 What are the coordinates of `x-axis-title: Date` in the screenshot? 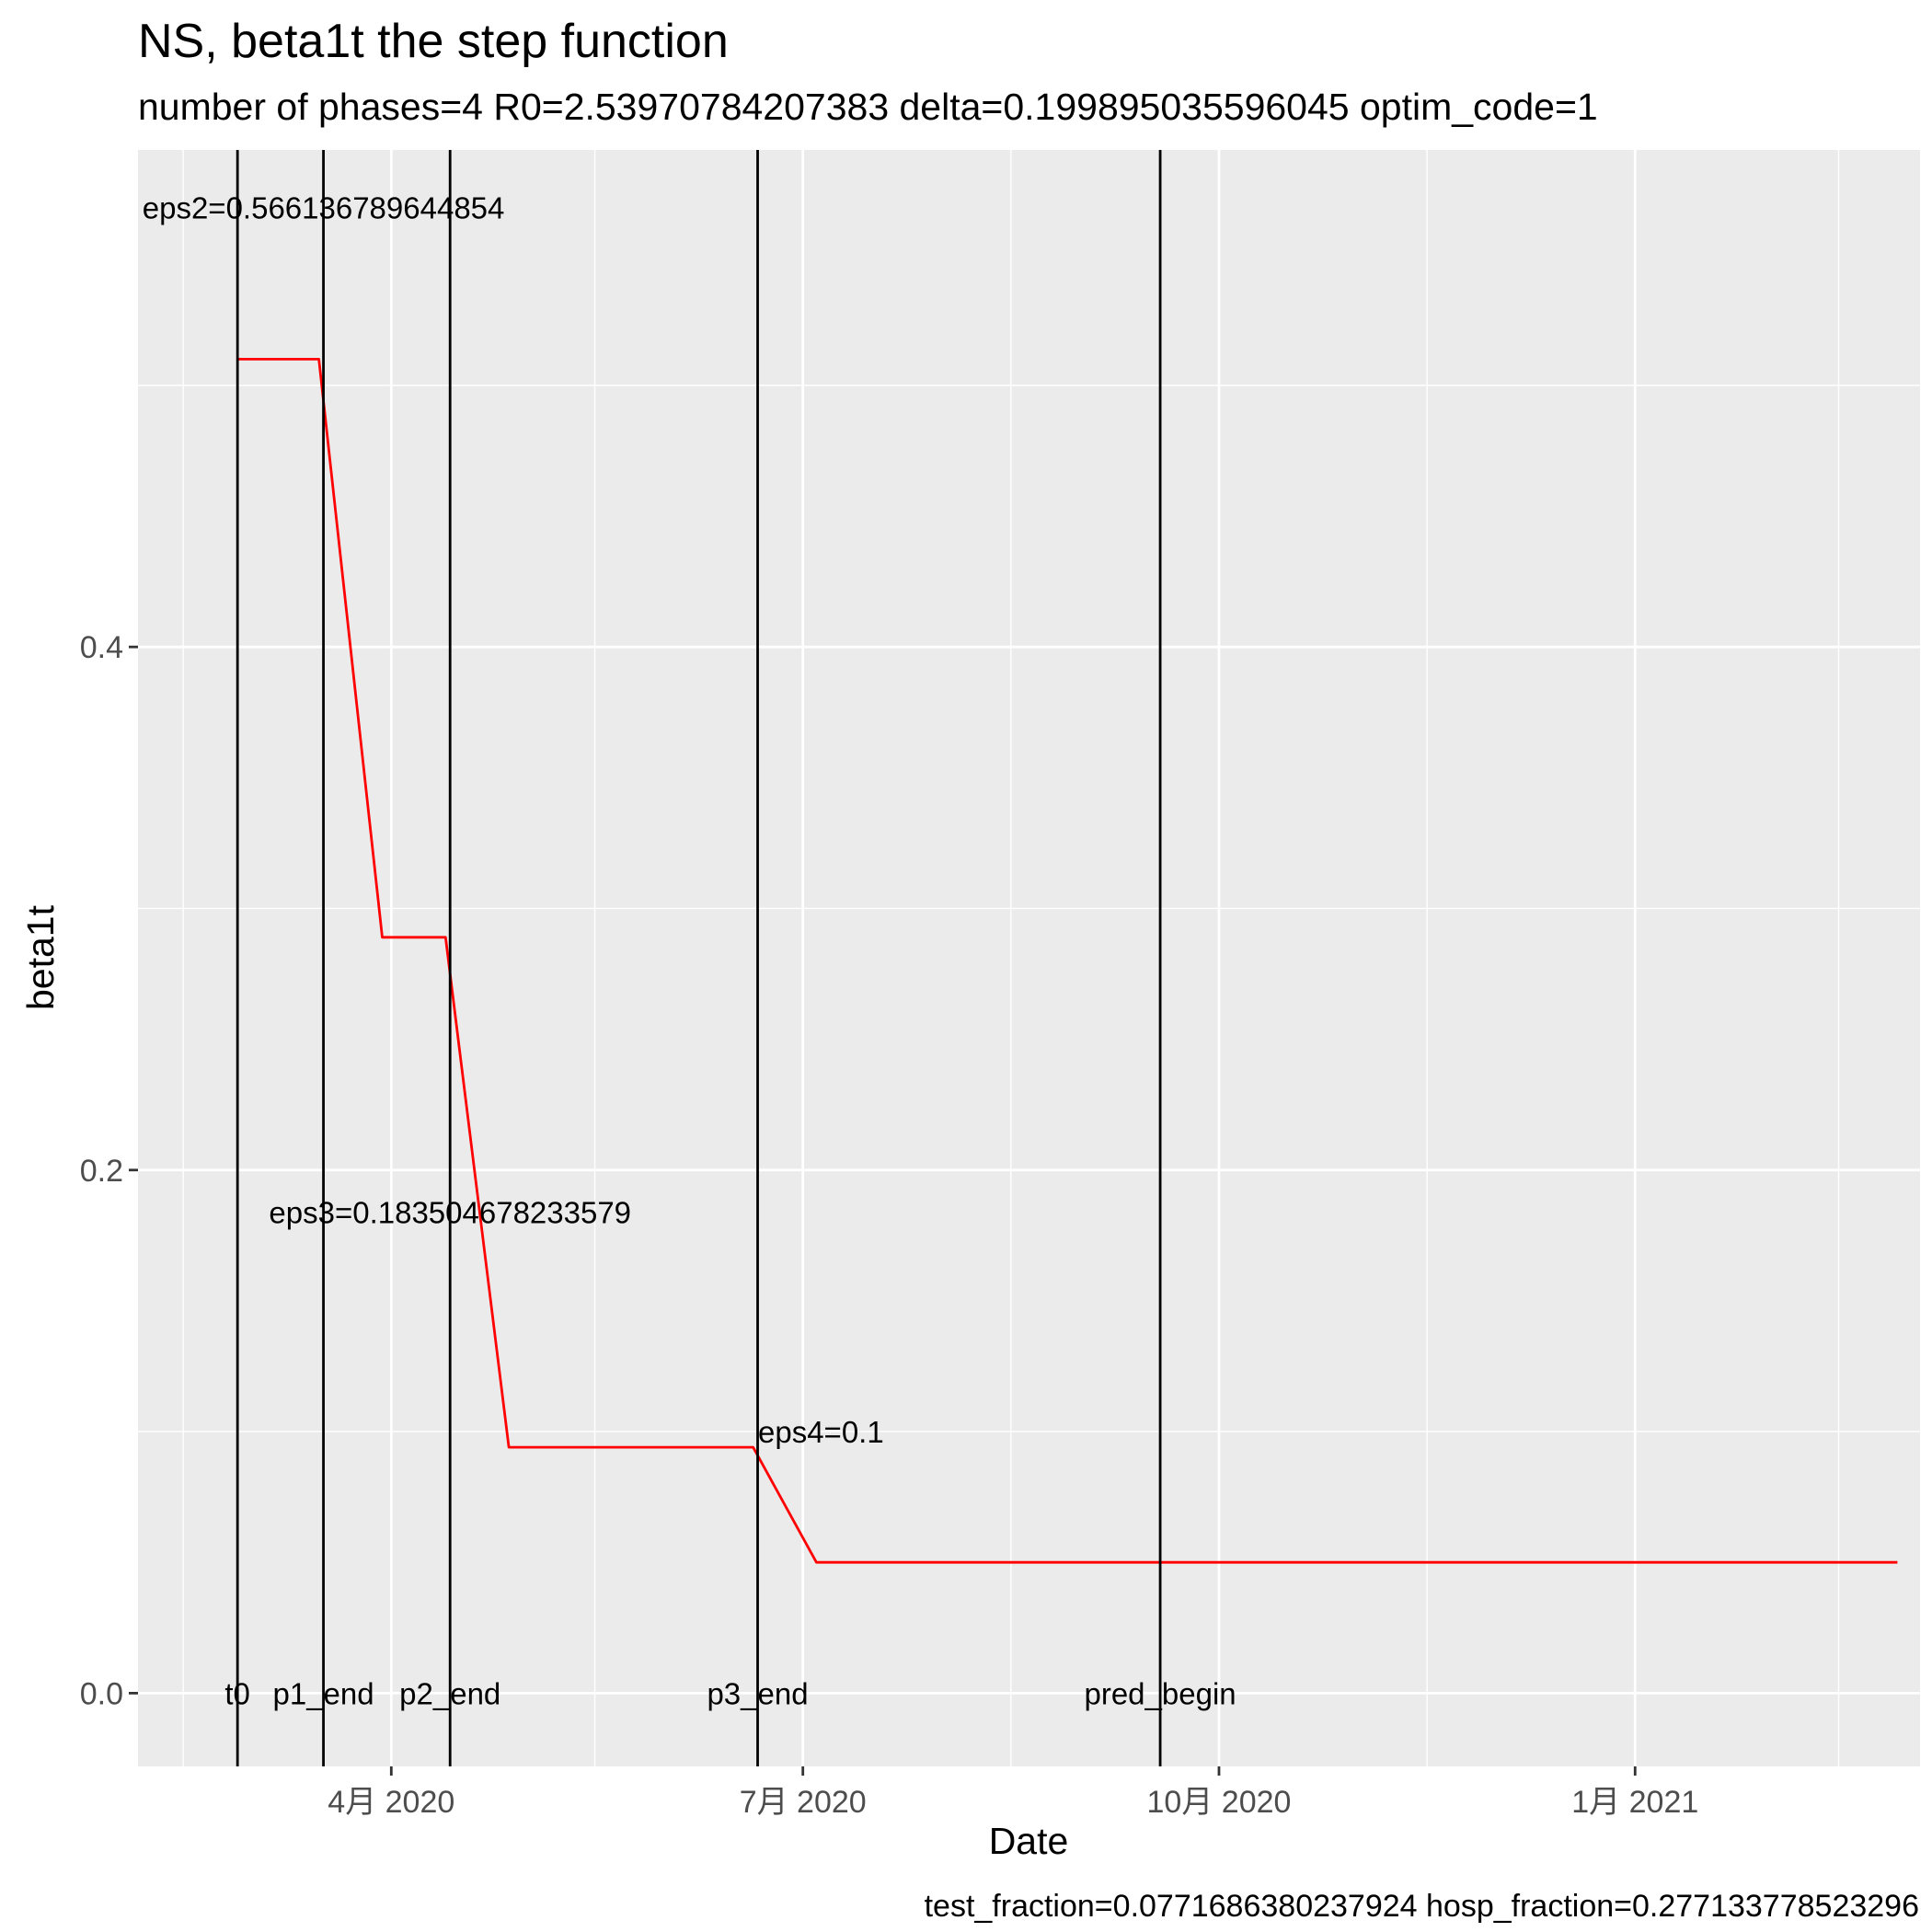 It's located at (1029, 1841).